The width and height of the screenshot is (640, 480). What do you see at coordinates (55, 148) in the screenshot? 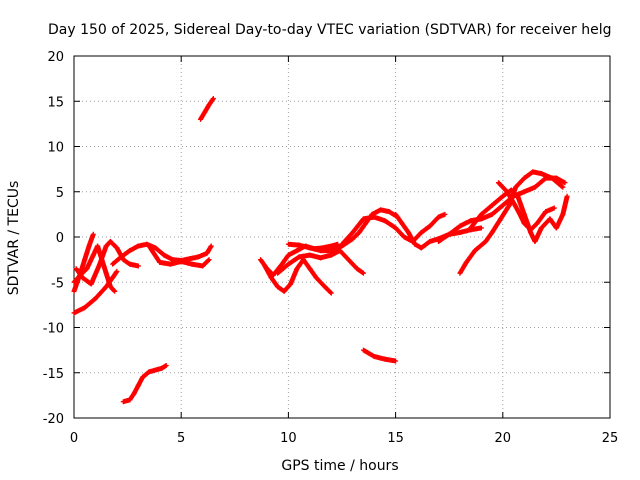
I see `y-tick-label: 10` at bounding box center [55, 148].